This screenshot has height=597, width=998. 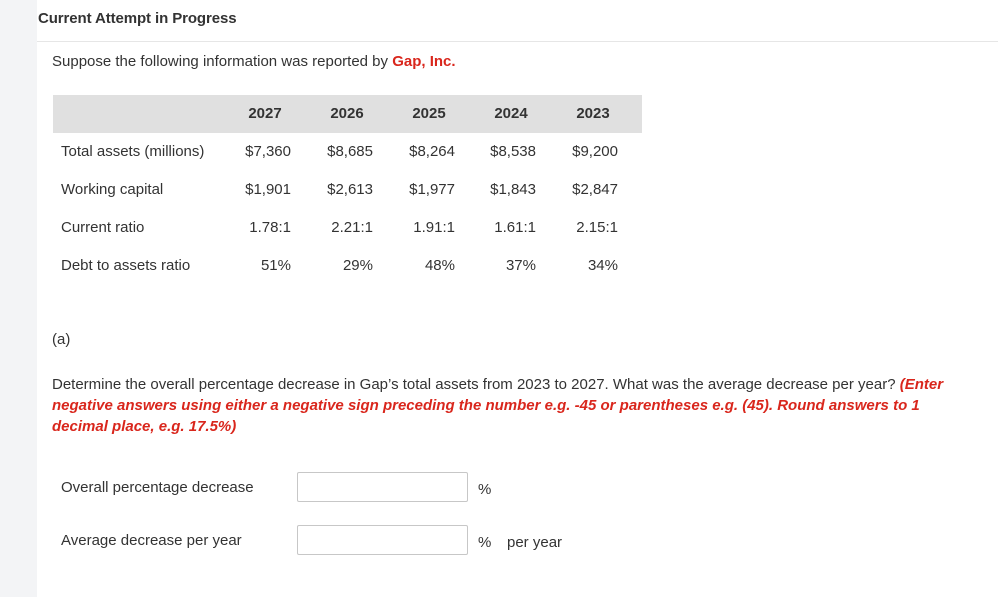 I want to click on overall-decrease-label: Overall percentage decrease, so click(x=157, y=487).